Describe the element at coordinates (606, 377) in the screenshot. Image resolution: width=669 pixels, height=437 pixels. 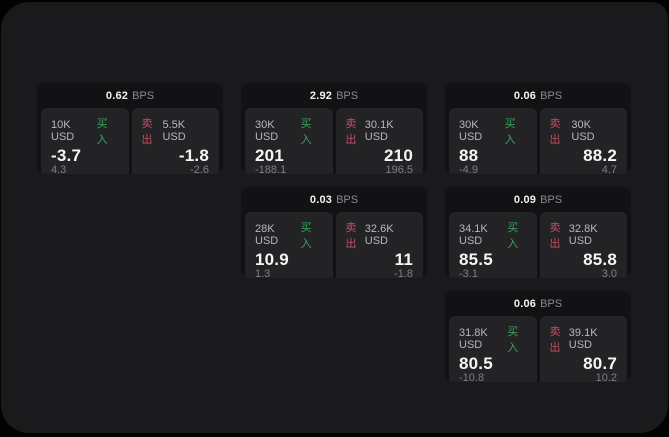
I see `sell-delta: 10.2` at that location.